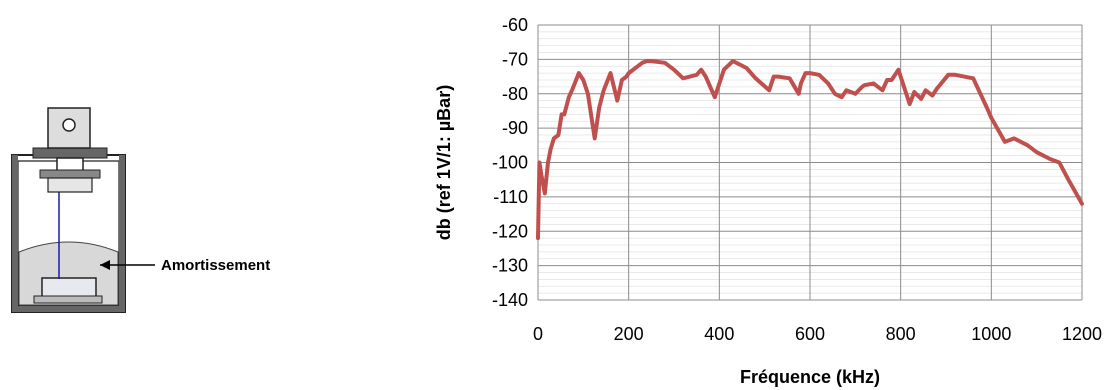 This screenshot has height=390, width=1110. I want to click on x-axis-label: Fréquence (kHz), so click(810, 377).